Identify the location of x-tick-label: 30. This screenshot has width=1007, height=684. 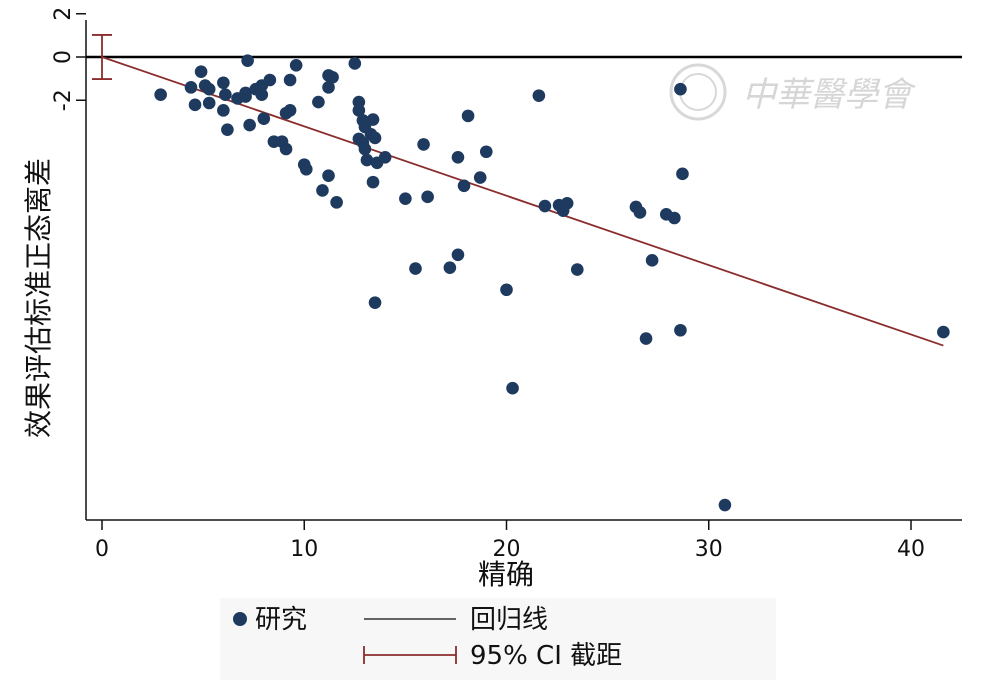
(709, 549).